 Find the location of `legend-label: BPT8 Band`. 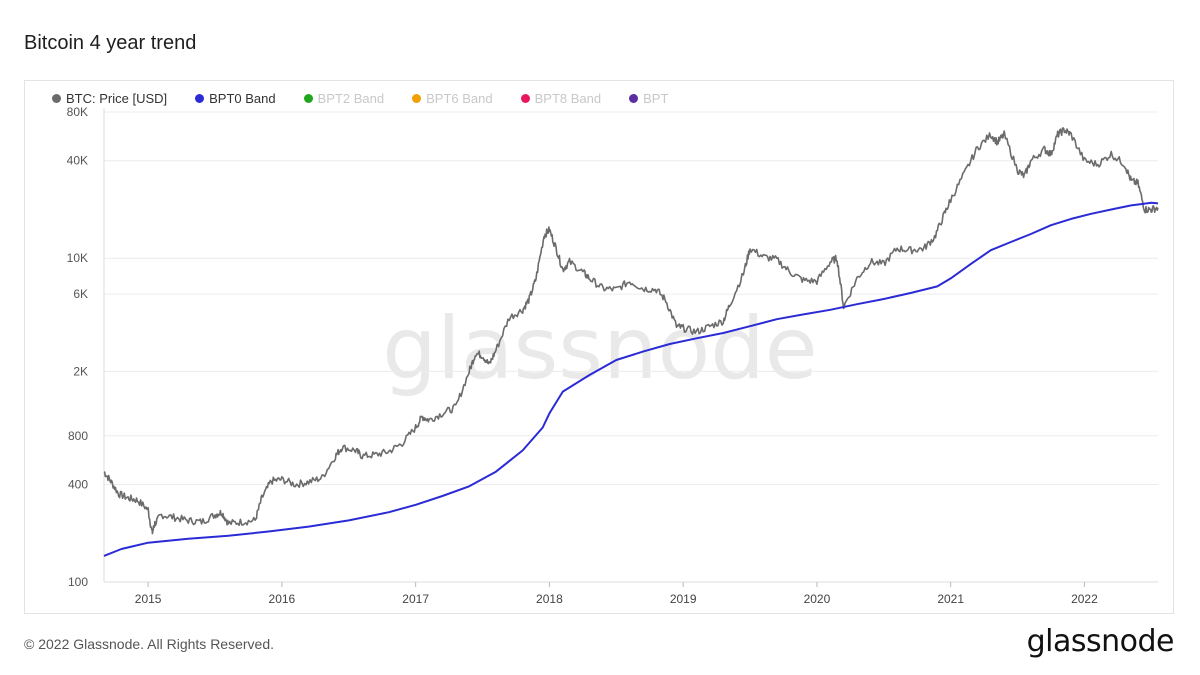

legend-label: BPT8 Band is located at coordinates (568, 98).